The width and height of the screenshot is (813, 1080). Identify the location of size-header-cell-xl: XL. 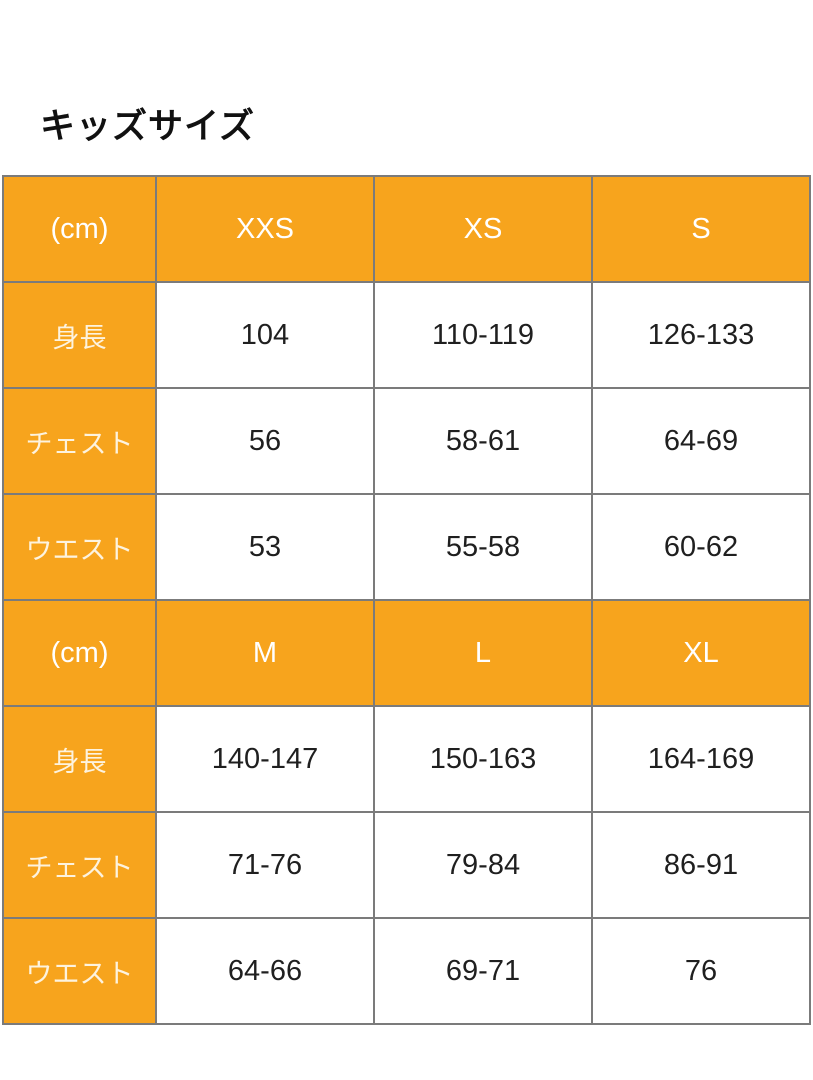
(701, 653).